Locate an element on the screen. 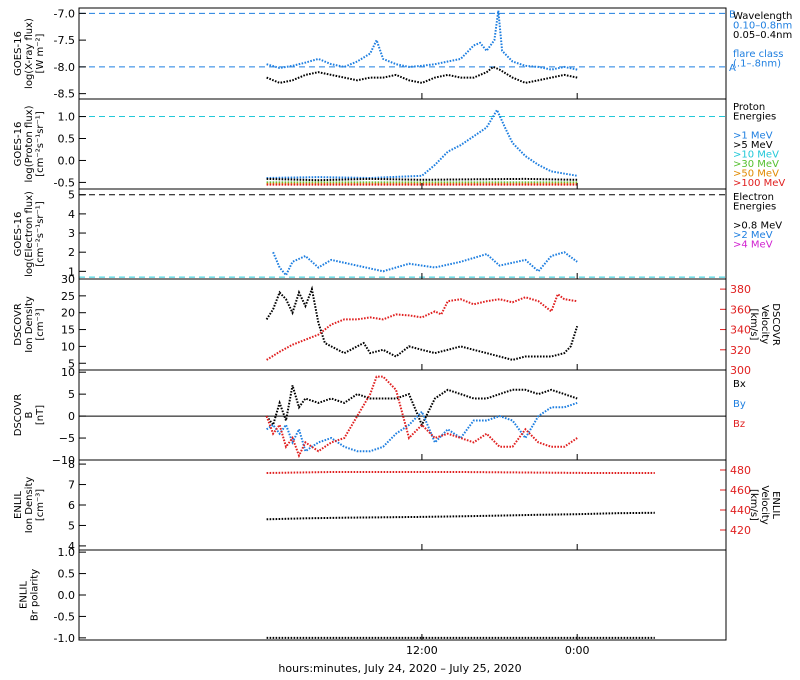 Image resolution: width=800 pixels, height=680 pixels. legend-entry: flare class is located at coordinates (758, 54).